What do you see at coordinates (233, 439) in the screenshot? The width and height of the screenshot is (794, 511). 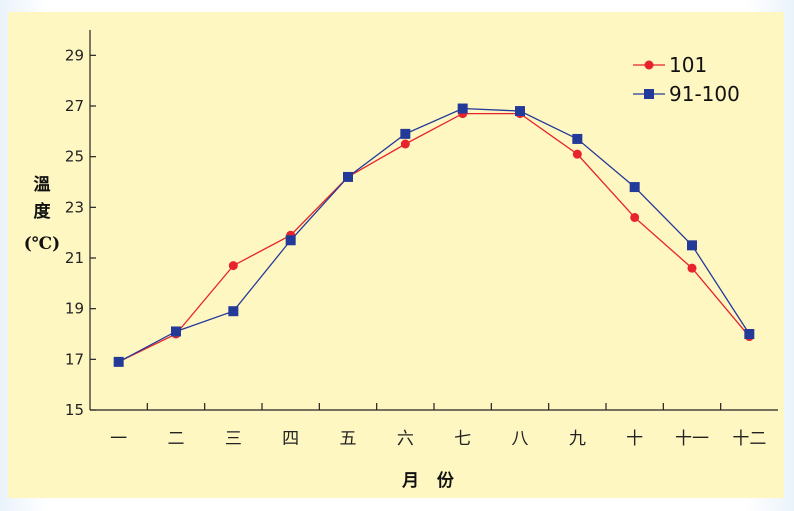 I see `x-tick-label: 三` at bounding box center [233, 439].